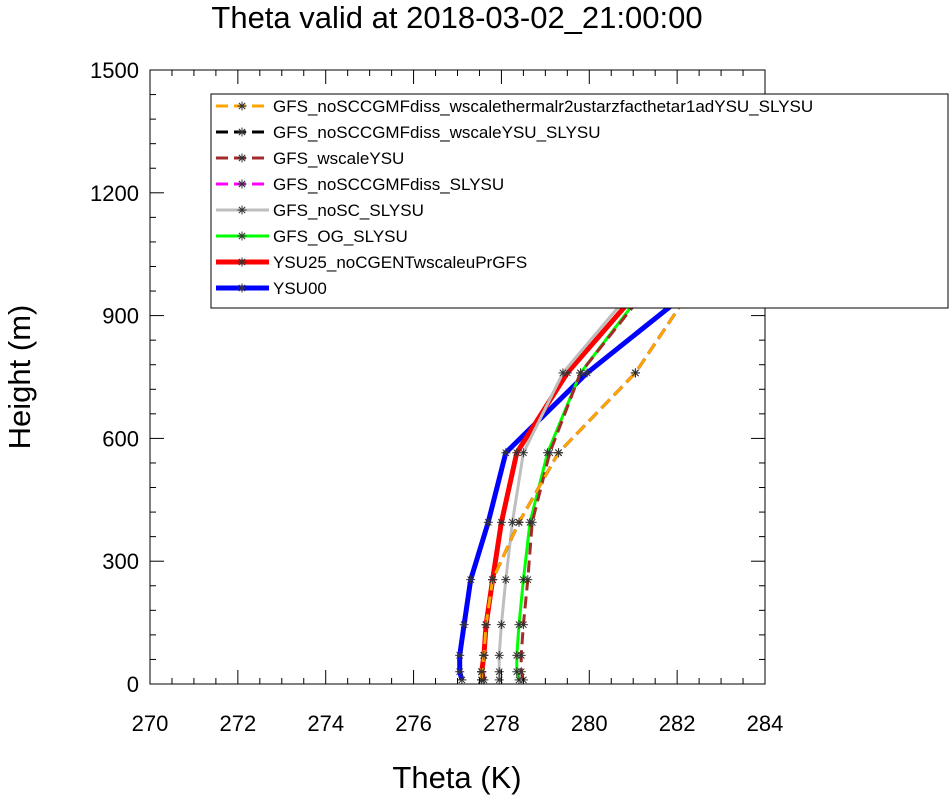 The image size is (949, 796). Describe the element at coordinates (340, 236) in the screenshot. I see `legend-label: GFS_OG_SLYSU` at that location.